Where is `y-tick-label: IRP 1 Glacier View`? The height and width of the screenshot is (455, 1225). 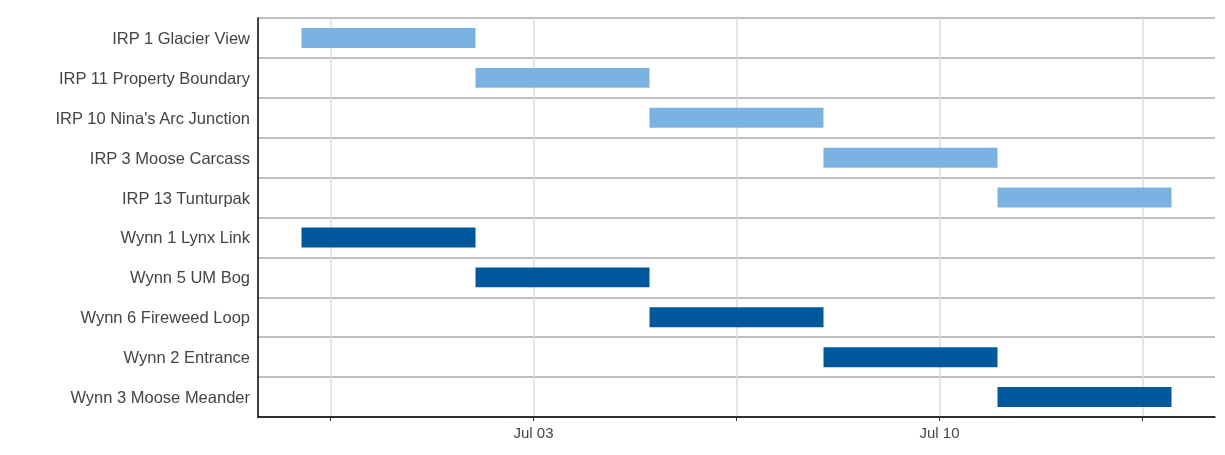
y-tick-label: IRP 1 Glacier View is located at coordinates (181, 37).